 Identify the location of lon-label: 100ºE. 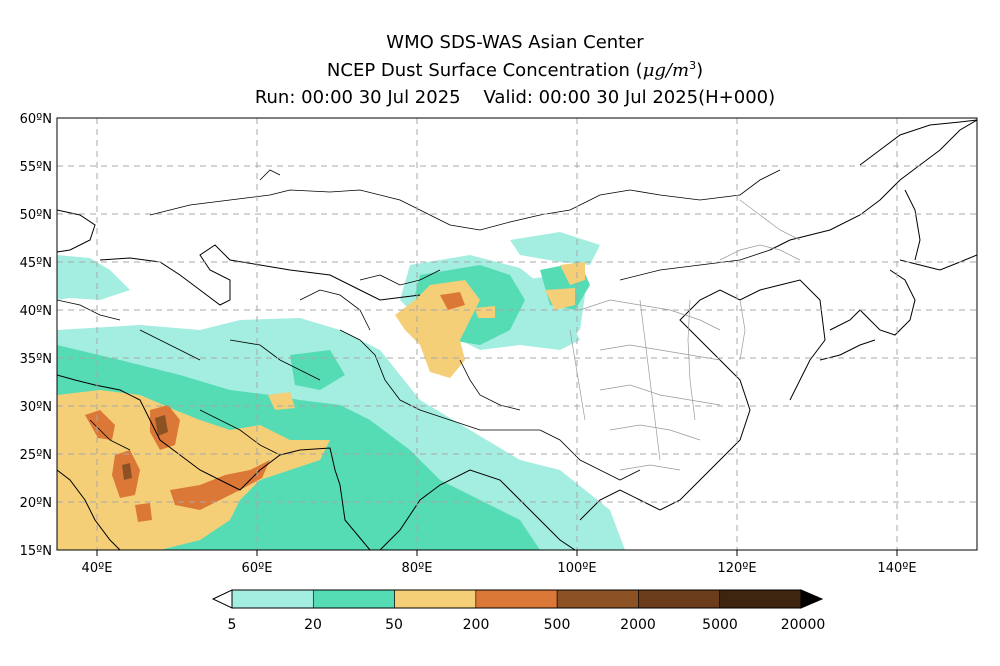
(576, 568).